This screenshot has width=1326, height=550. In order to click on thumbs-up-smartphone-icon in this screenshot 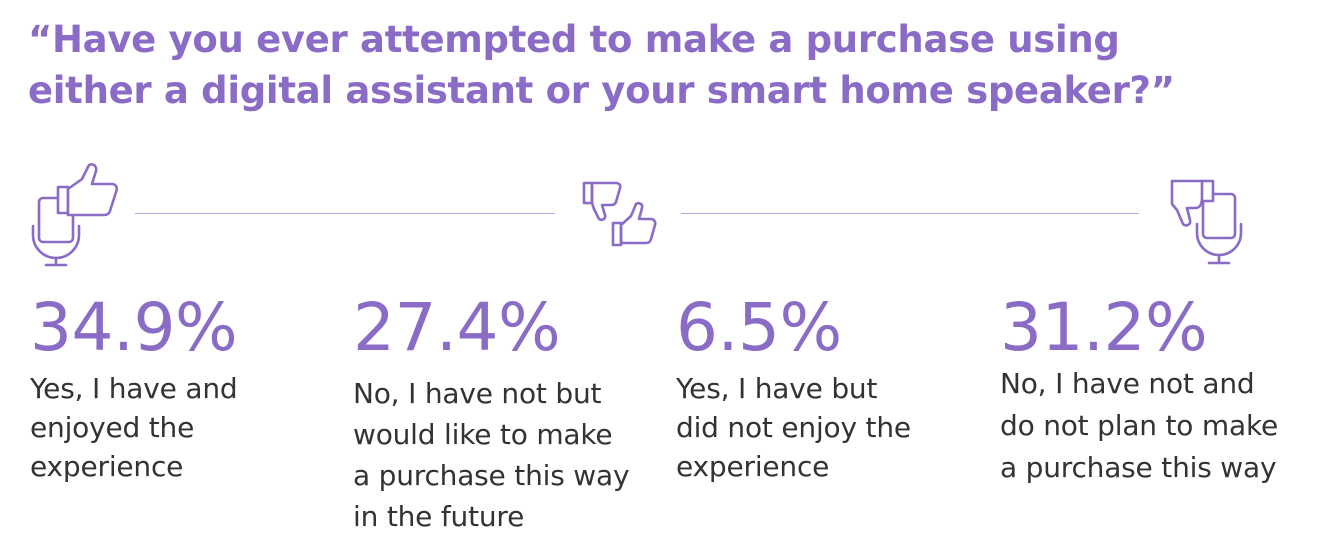, I will do `click(75, 215)`.